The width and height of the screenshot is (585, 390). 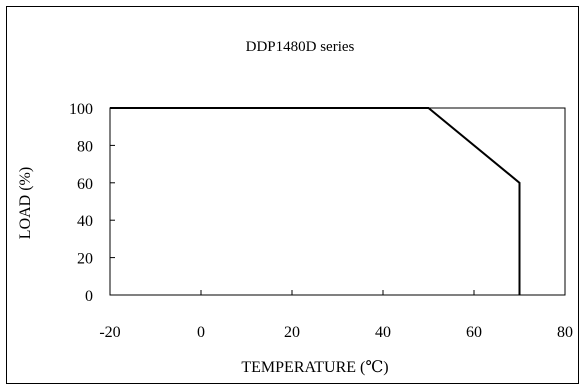 I want to click on x-tick-label: 40, so click(x=383, y=332).